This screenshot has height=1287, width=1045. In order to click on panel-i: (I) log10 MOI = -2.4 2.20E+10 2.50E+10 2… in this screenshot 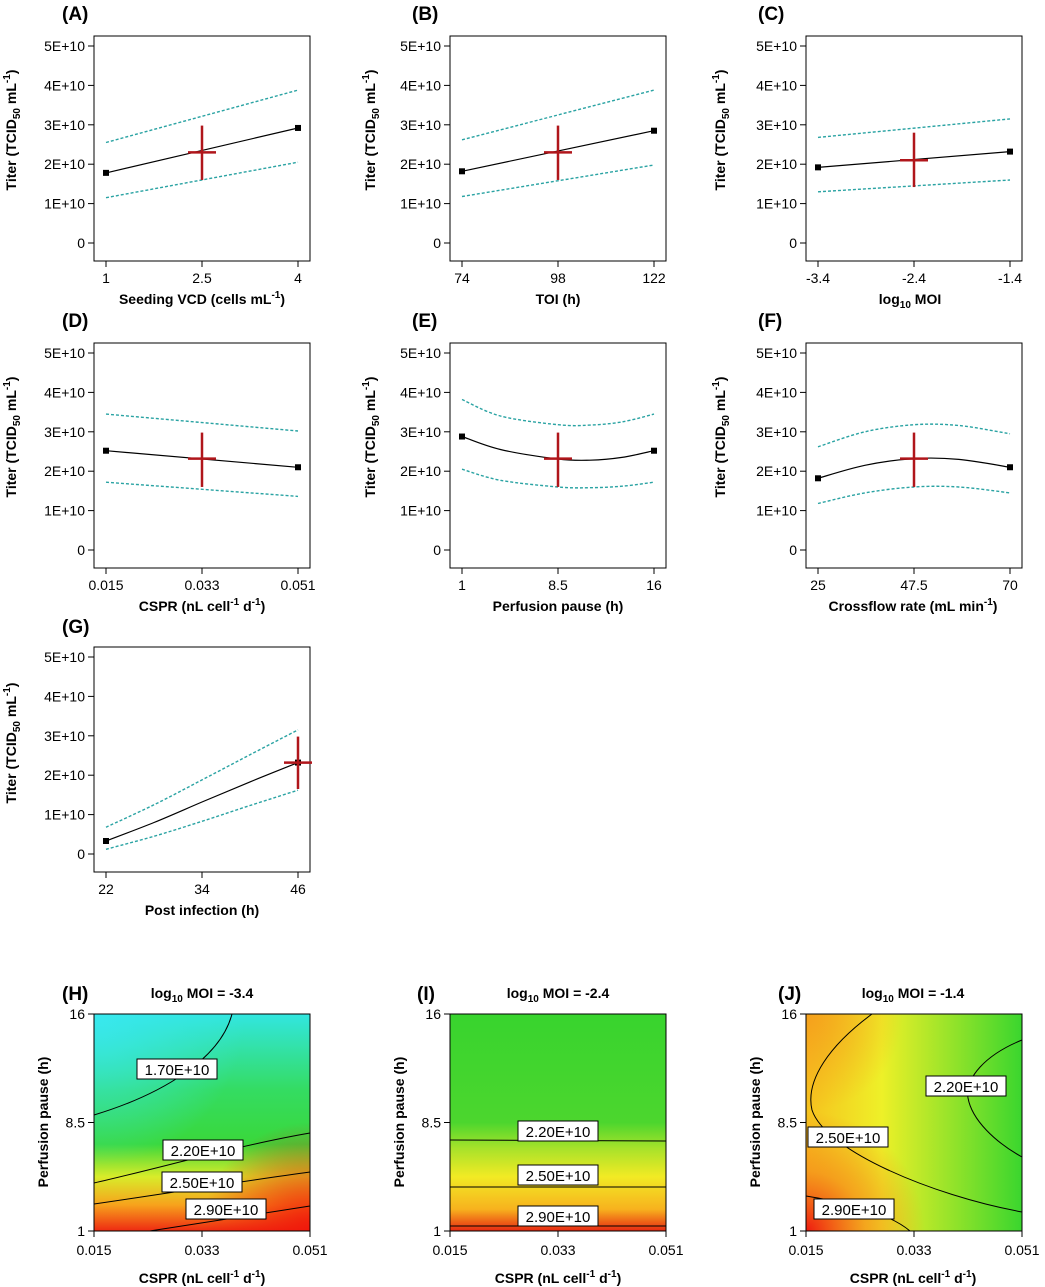, I will do `click(537, 1135)`.